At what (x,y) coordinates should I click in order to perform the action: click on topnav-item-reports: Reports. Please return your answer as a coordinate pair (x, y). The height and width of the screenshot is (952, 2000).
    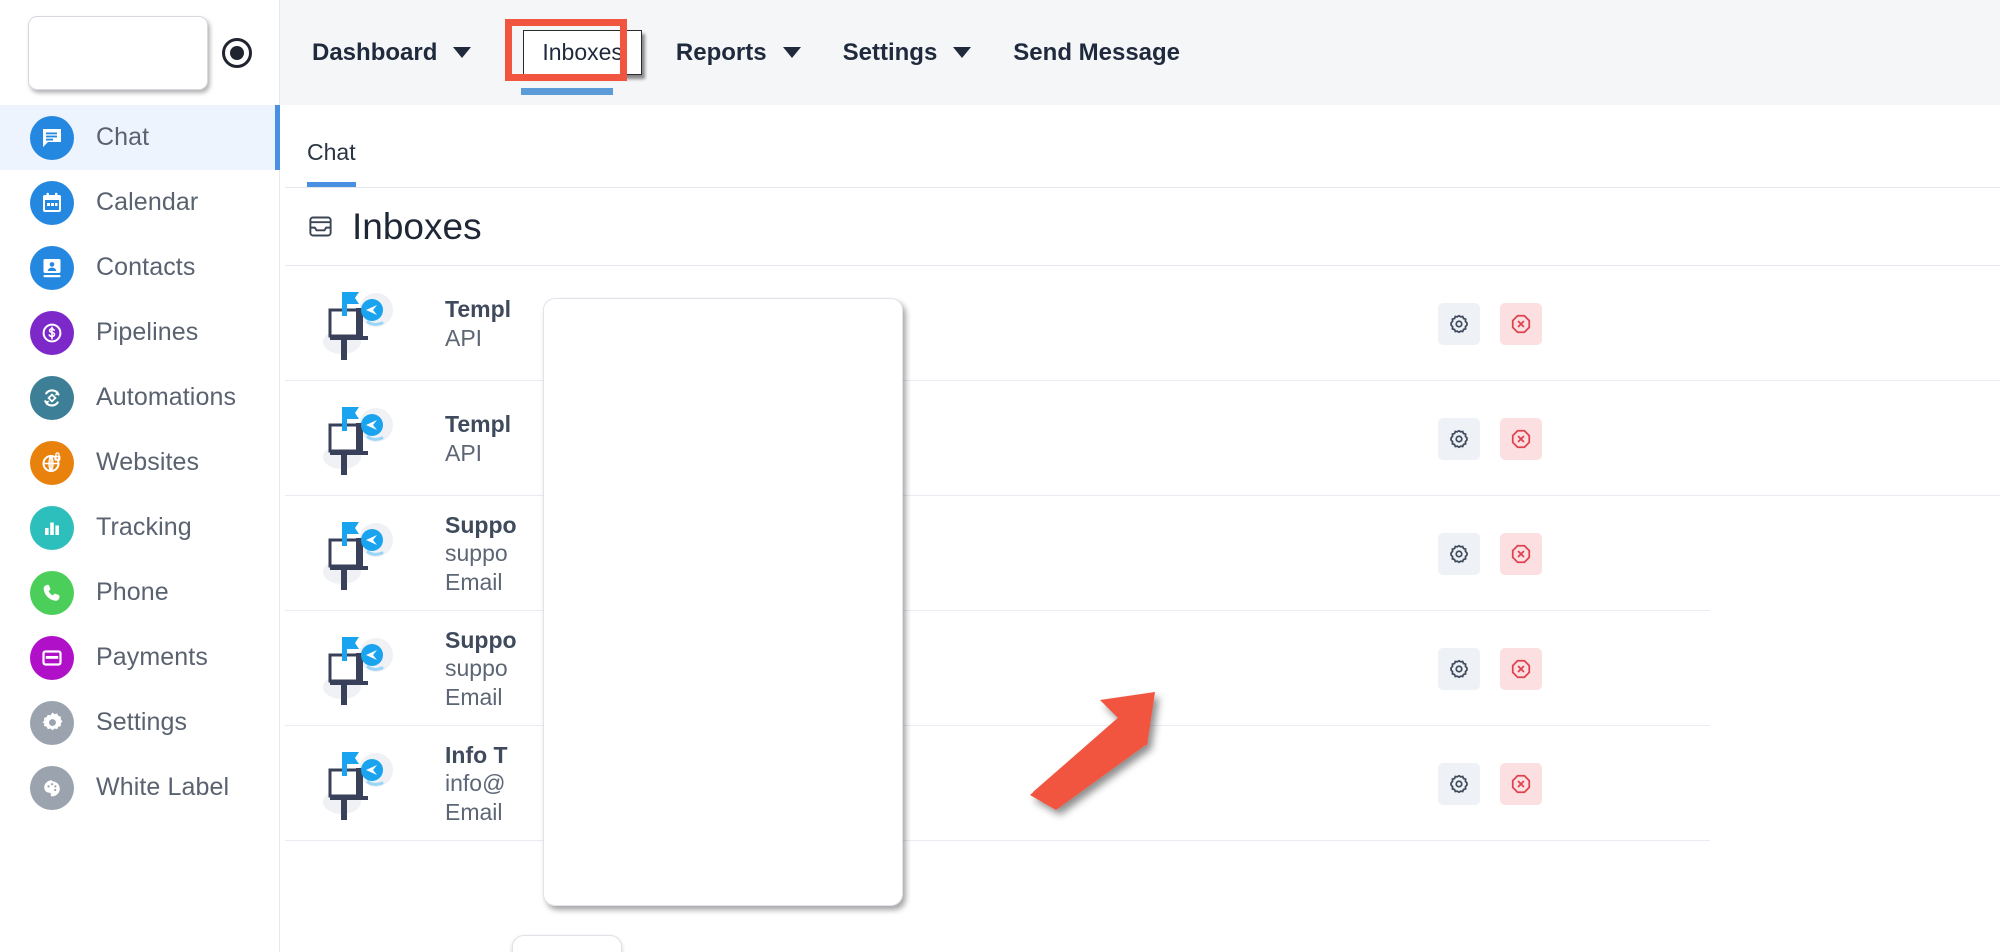
    Looking at the image, I should click on (738, 53).